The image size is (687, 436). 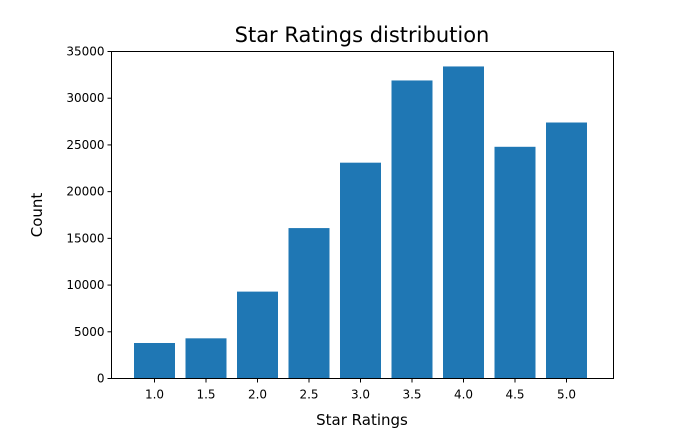 What do you see at coordinates (360, 395) in the screenshot?
I see `x-tick-label: 3.0` at bounding box center [360, 395].